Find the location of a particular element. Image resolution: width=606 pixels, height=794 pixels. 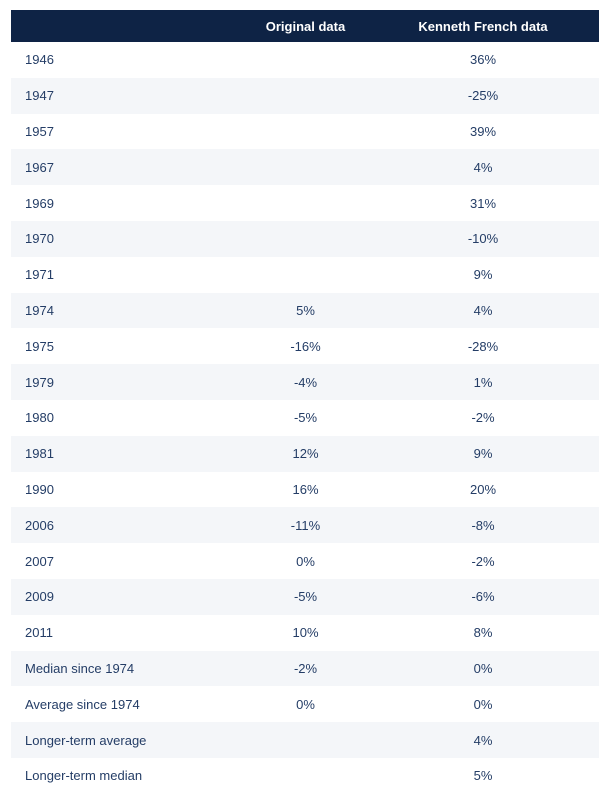

table-row: 1990 16% 20% is located at coordinates (305, 489).